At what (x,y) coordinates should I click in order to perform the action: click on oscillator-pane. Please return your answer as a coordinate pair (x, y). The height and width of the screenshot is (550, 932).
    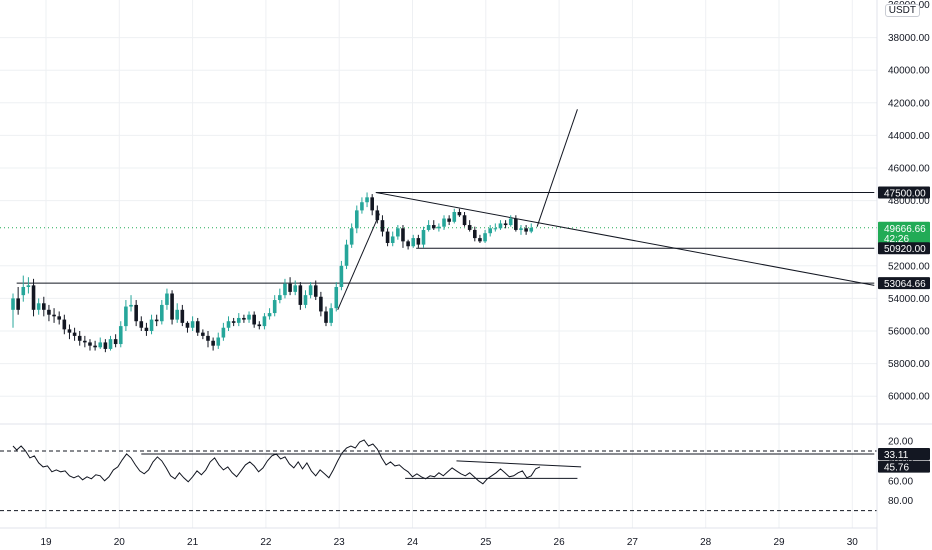
    Looking at the image, I should click on (438, 475).